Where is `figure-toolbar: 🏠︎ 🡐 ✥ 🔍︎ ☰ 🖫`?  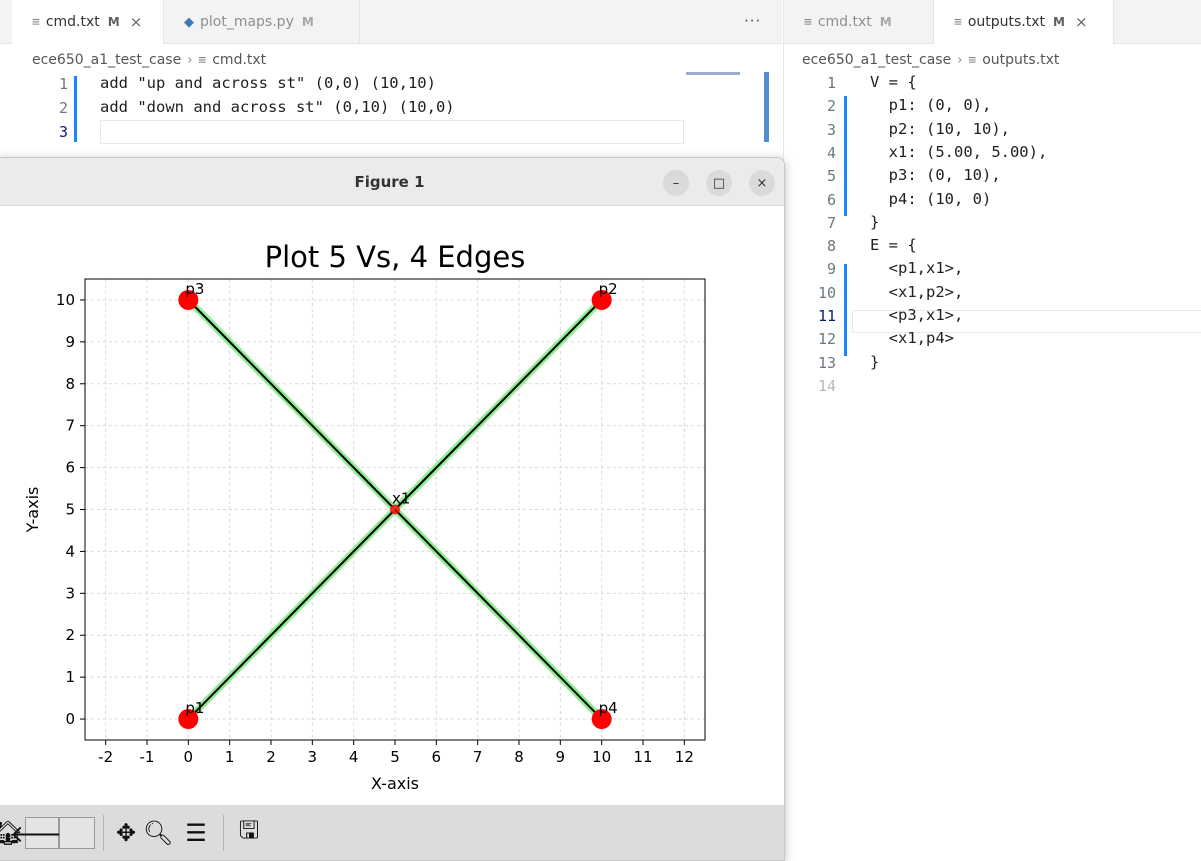 figure-toolbar: 🏠︎ 🡐 ✥ 🔍︎ ☰ 🖫 is located at coordinates (392, 832).